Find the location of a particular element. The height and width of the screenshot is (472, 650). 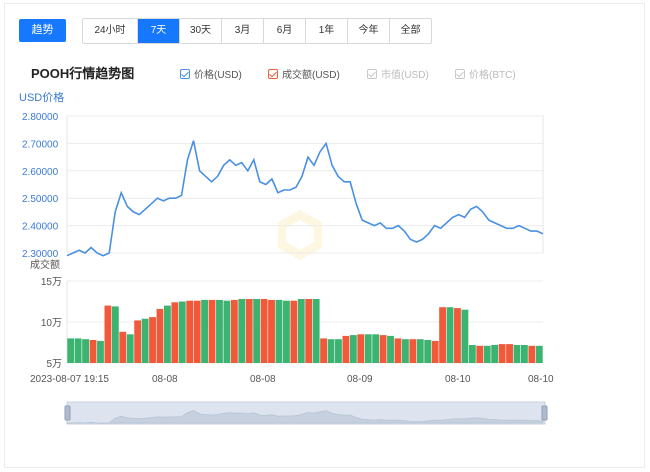

price-axis-title: USD价格 is located at coordinates (41, 97).